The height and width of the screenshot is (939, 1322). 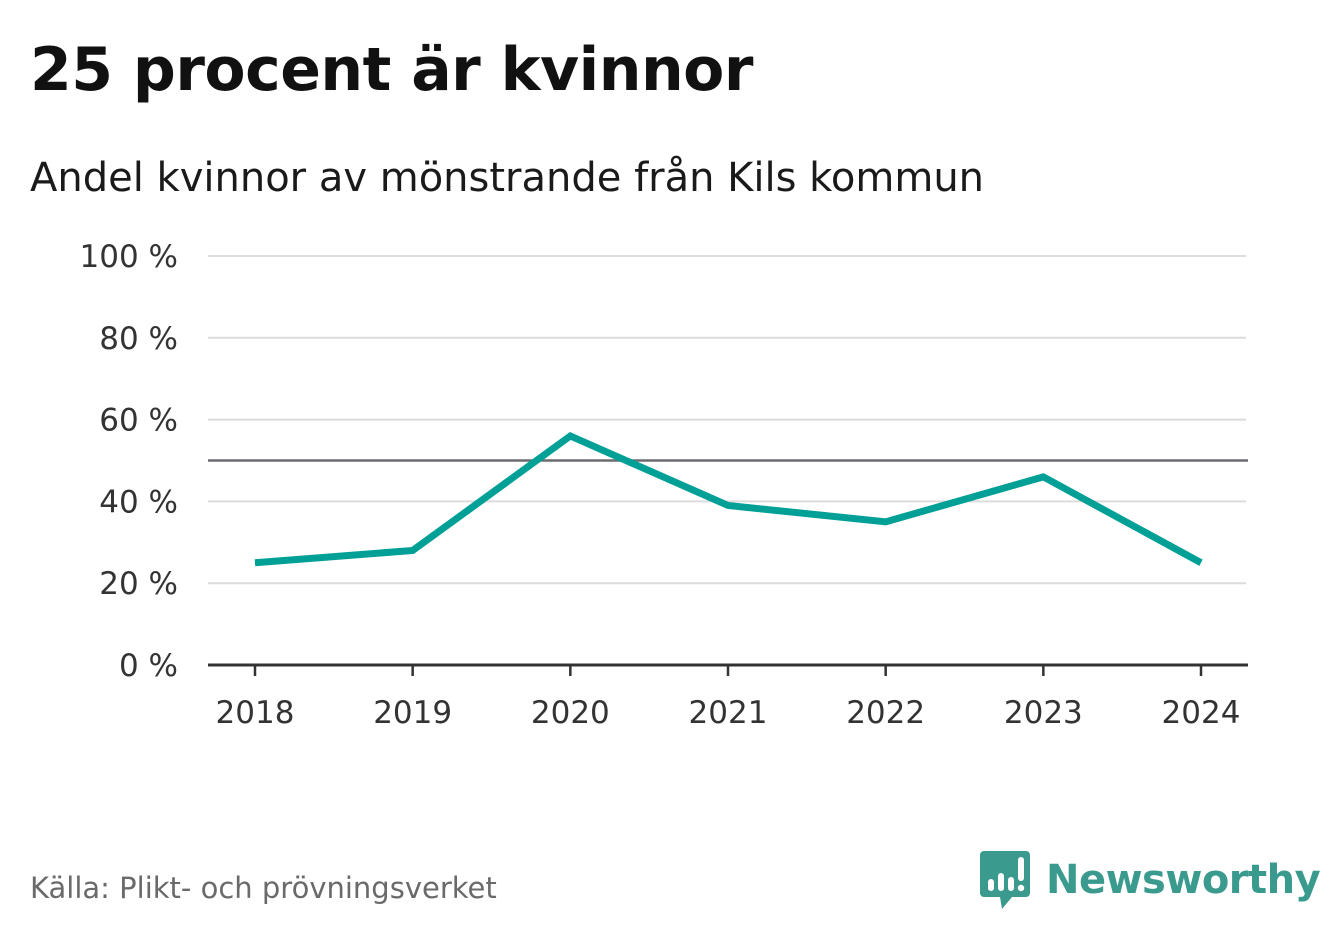 I want to click on x-tick-label: 2023, so click(x=1043, y=713).